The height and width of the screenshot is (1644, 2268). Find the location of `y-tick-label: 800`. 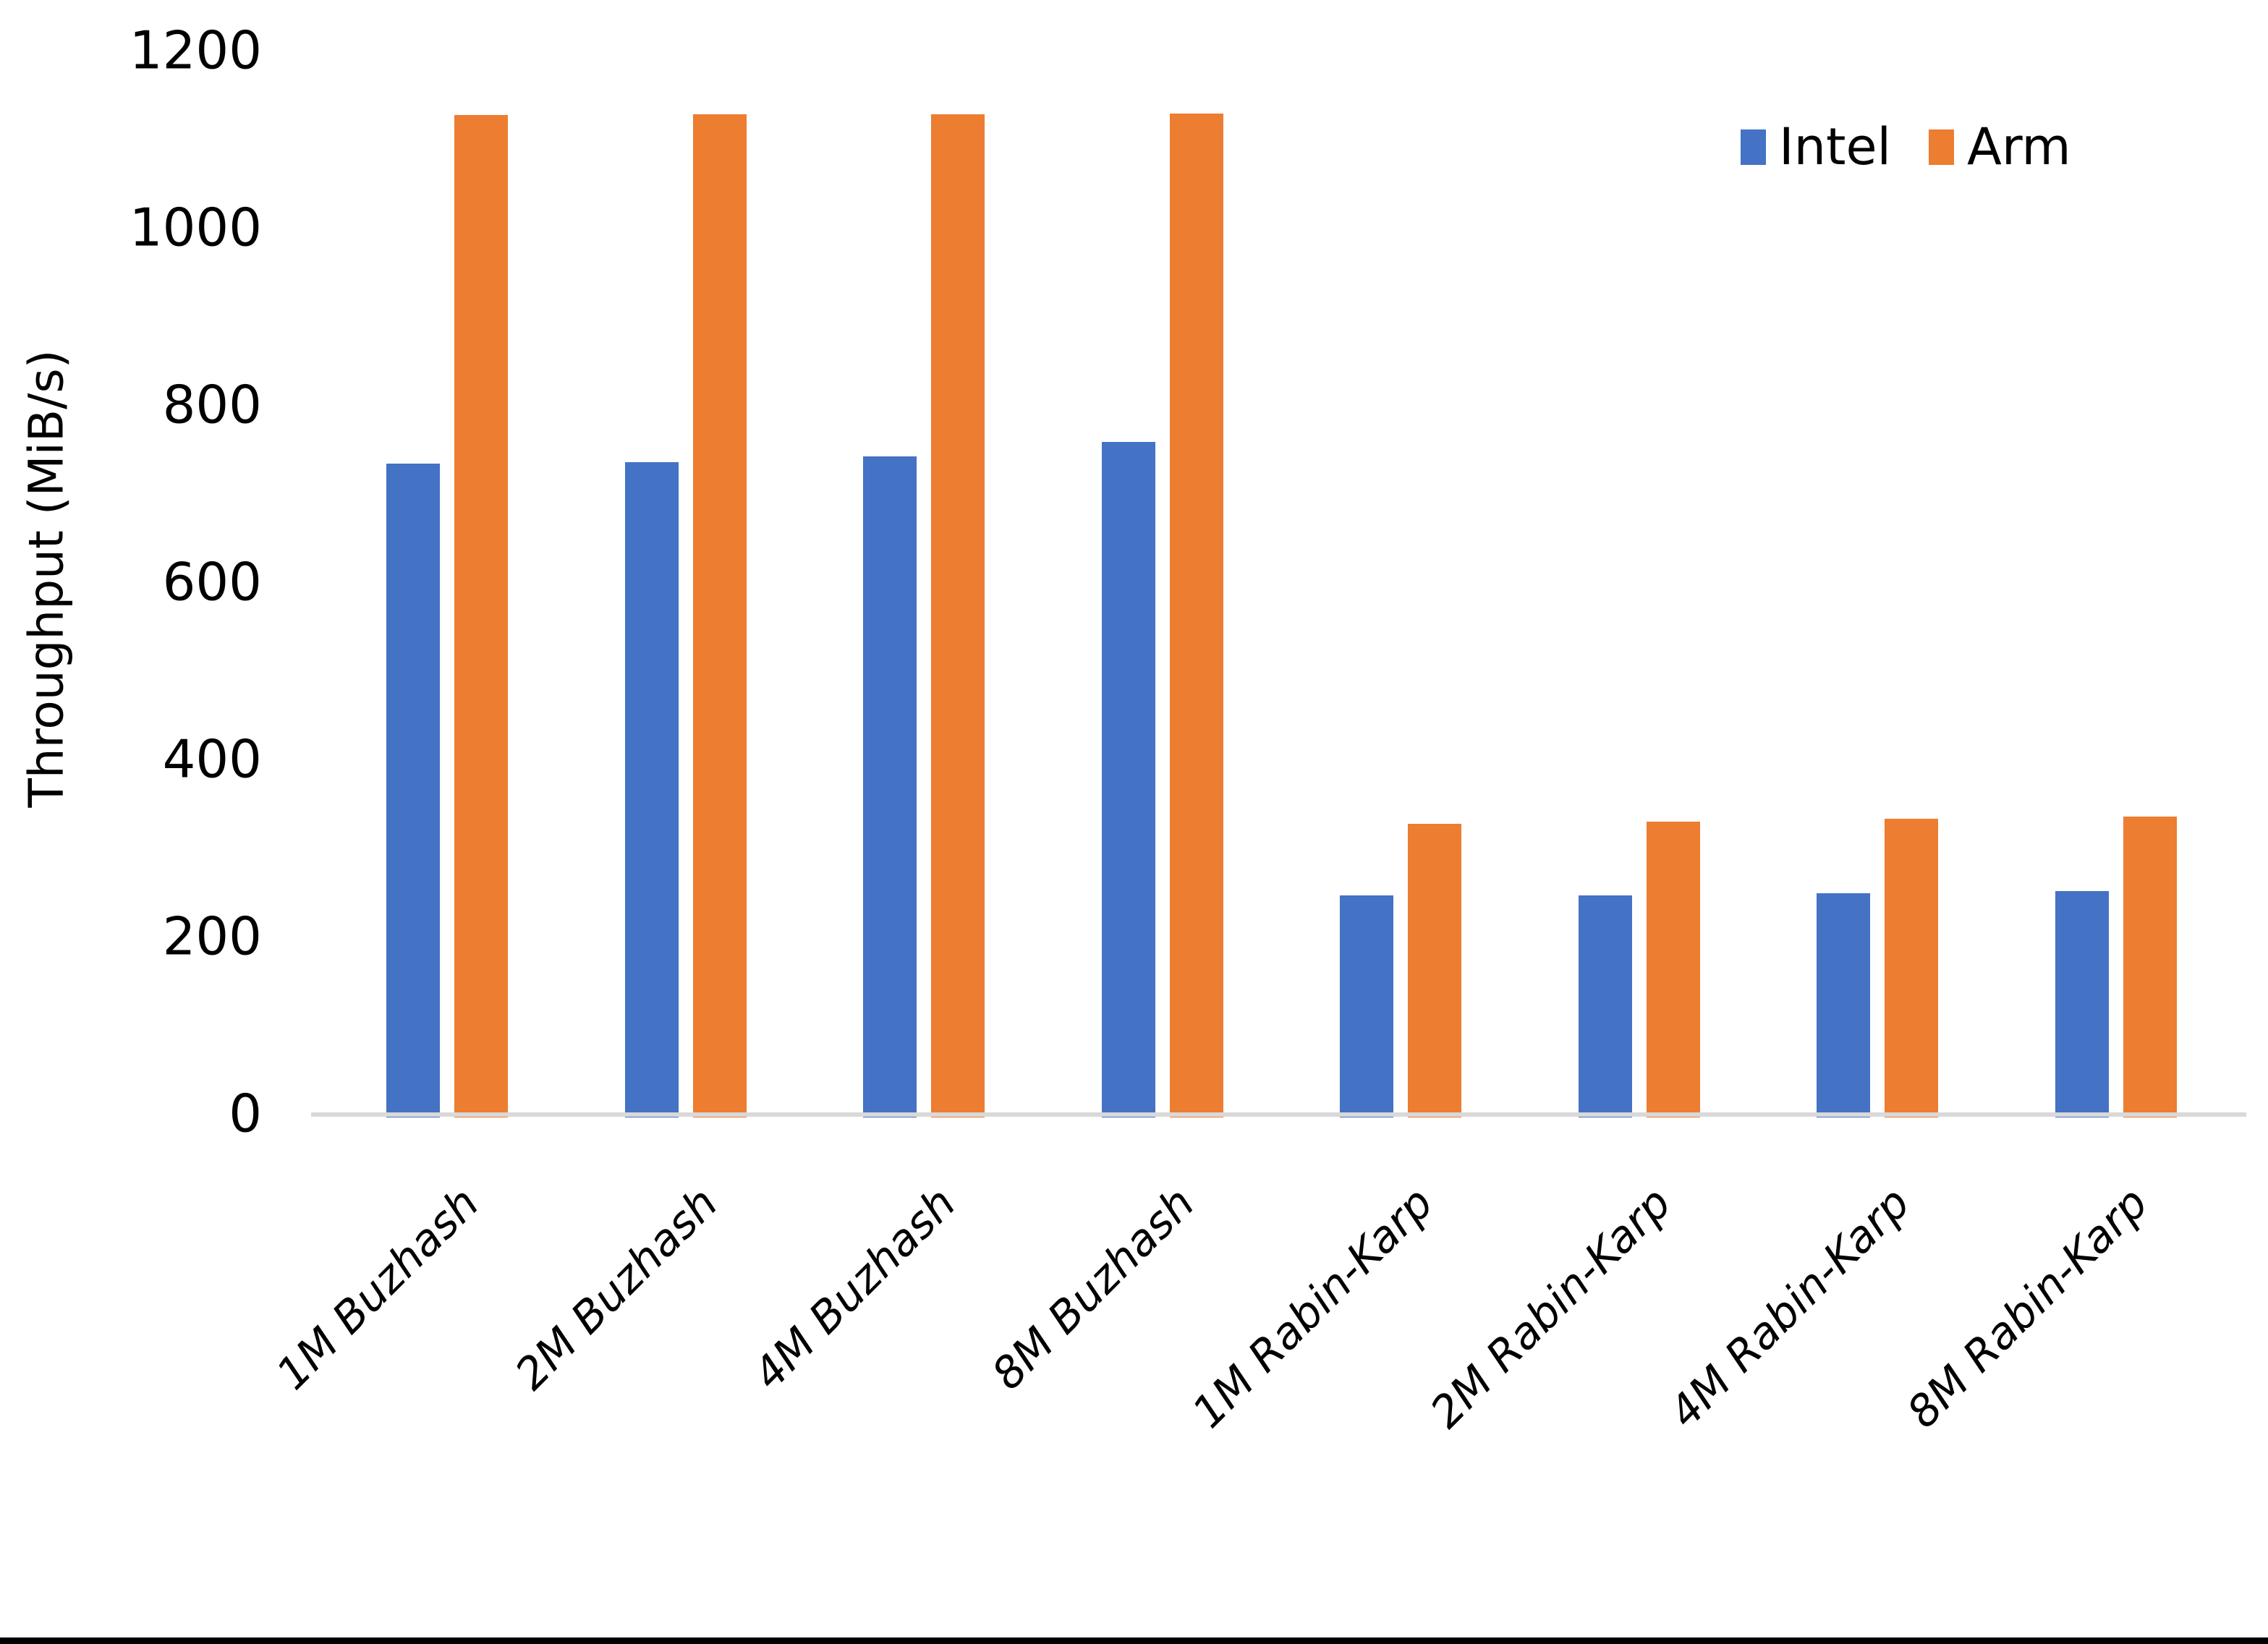

y-tick-label: 800 is located at coordinates (212, 404).